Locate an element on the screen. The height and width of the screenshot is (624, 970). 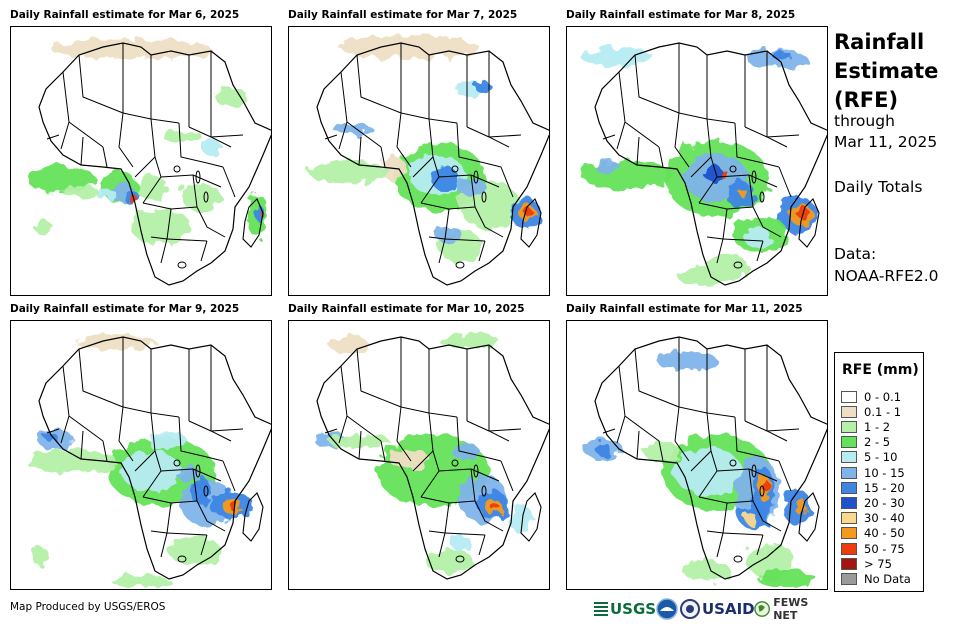
legend-item: > 75 is located at coordinates (866, 563).